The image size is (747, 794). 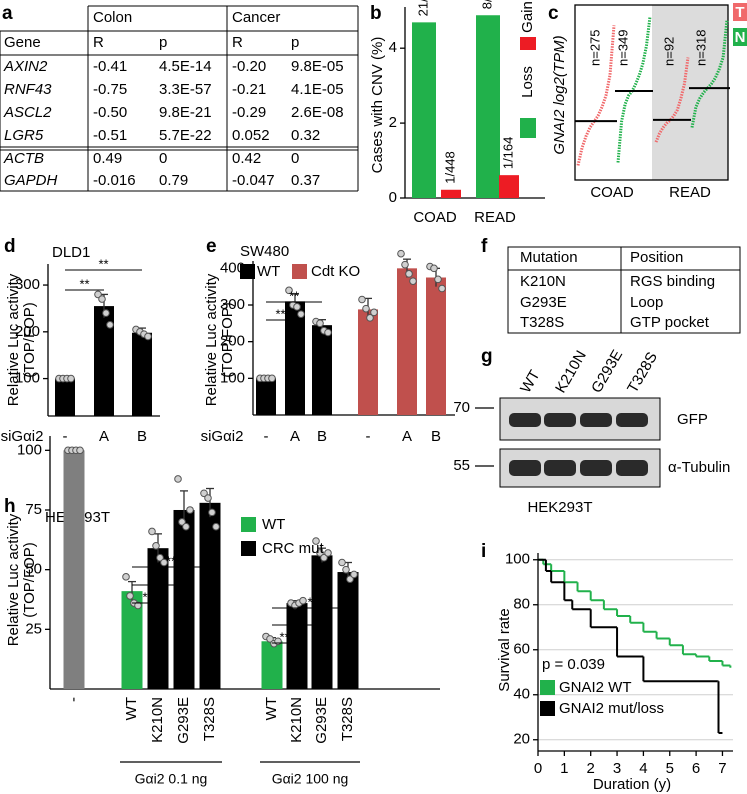 What do you see at coordinates (110, 112) in the screenshot?
I see `table-cell: -0.50` at bounding box center [110, 112].